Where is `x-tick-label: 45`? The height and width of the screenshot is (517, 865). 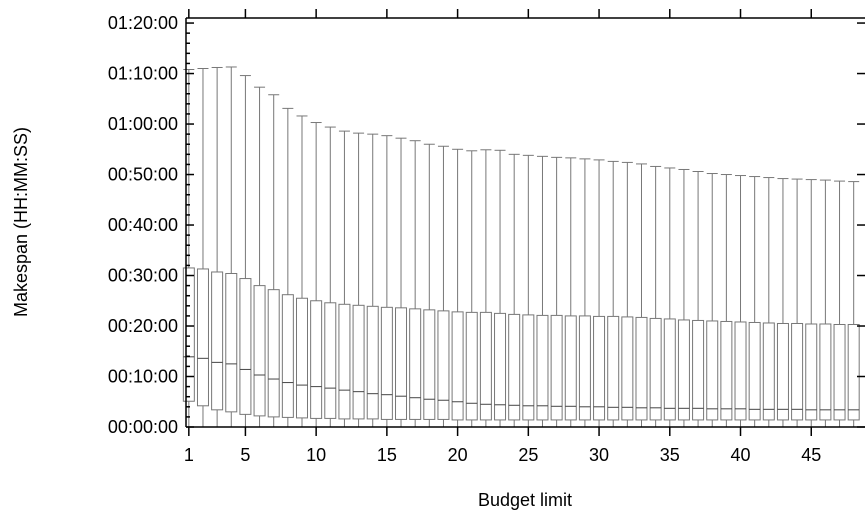 x-tick-label: 45 is located at coordinates (811, 455).